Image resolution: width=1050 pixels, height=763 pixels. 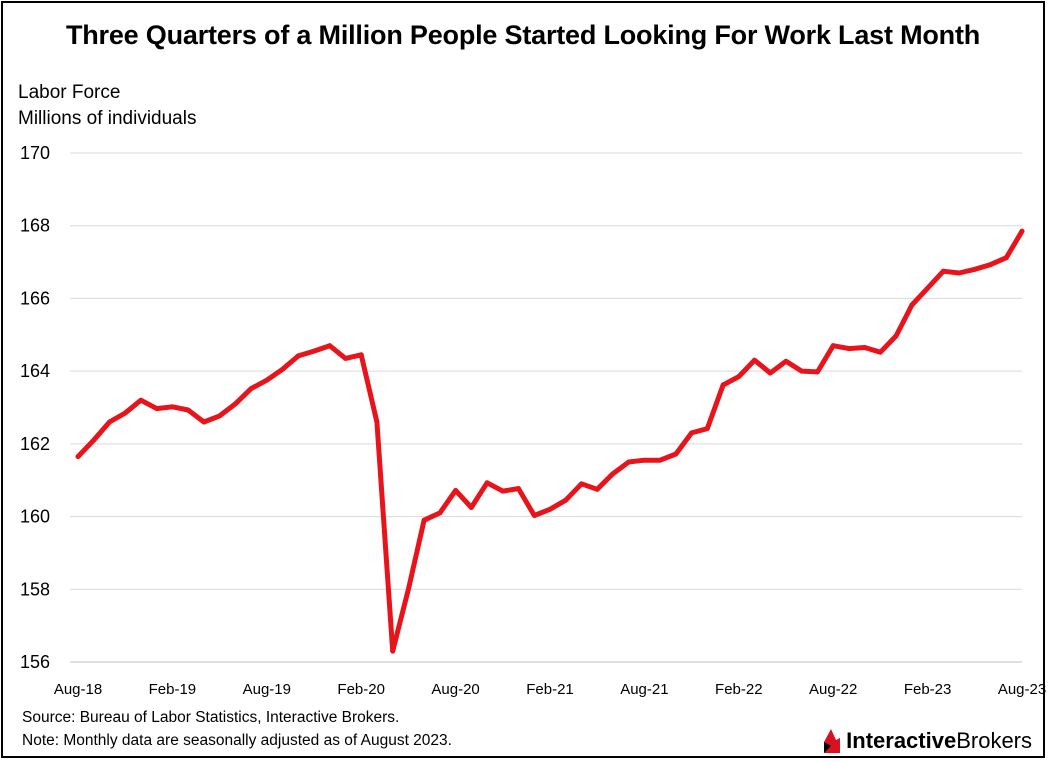 What do you see at coordinates (35, 662) in the screenshot?
I see `y-tick-label: 156` at bounding box center [35, 662].